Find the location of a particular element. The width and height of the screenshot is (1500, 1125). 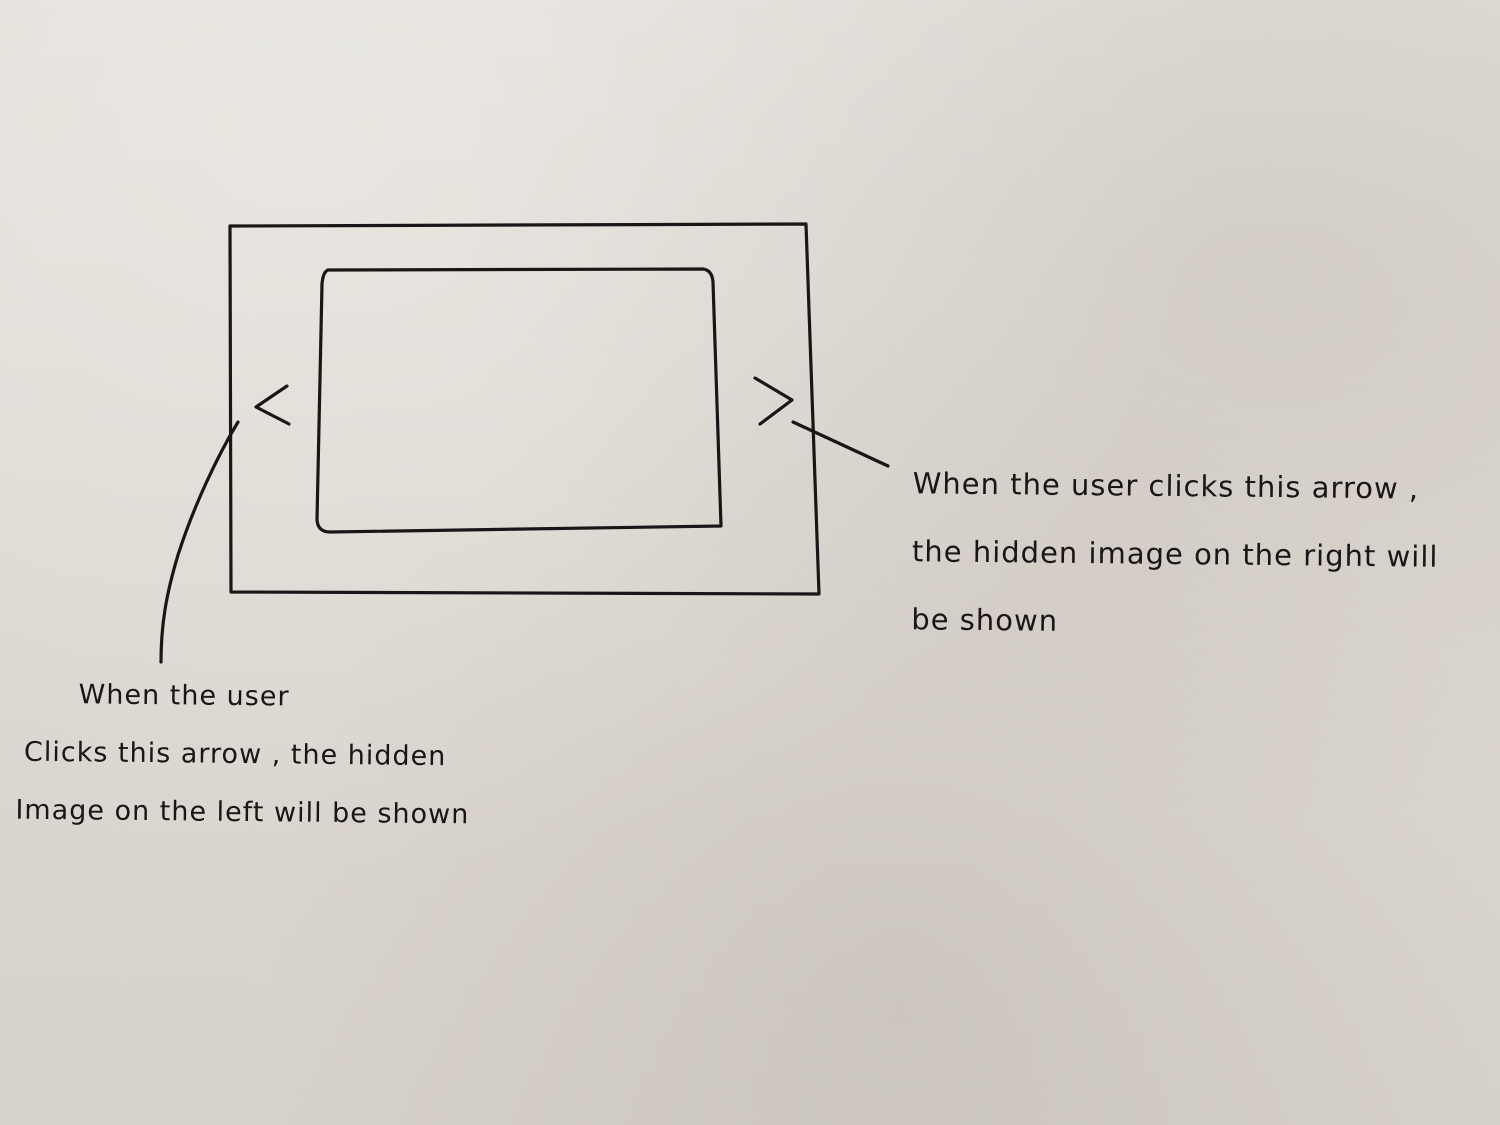

annotation-line: be shown is located at coordinates (985, 620).